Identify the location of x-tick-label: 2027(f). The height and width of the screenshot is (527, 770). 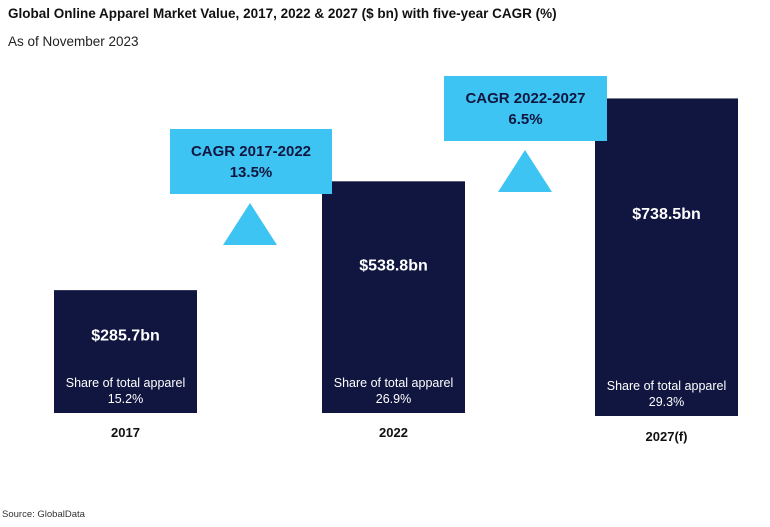
(667, 436).